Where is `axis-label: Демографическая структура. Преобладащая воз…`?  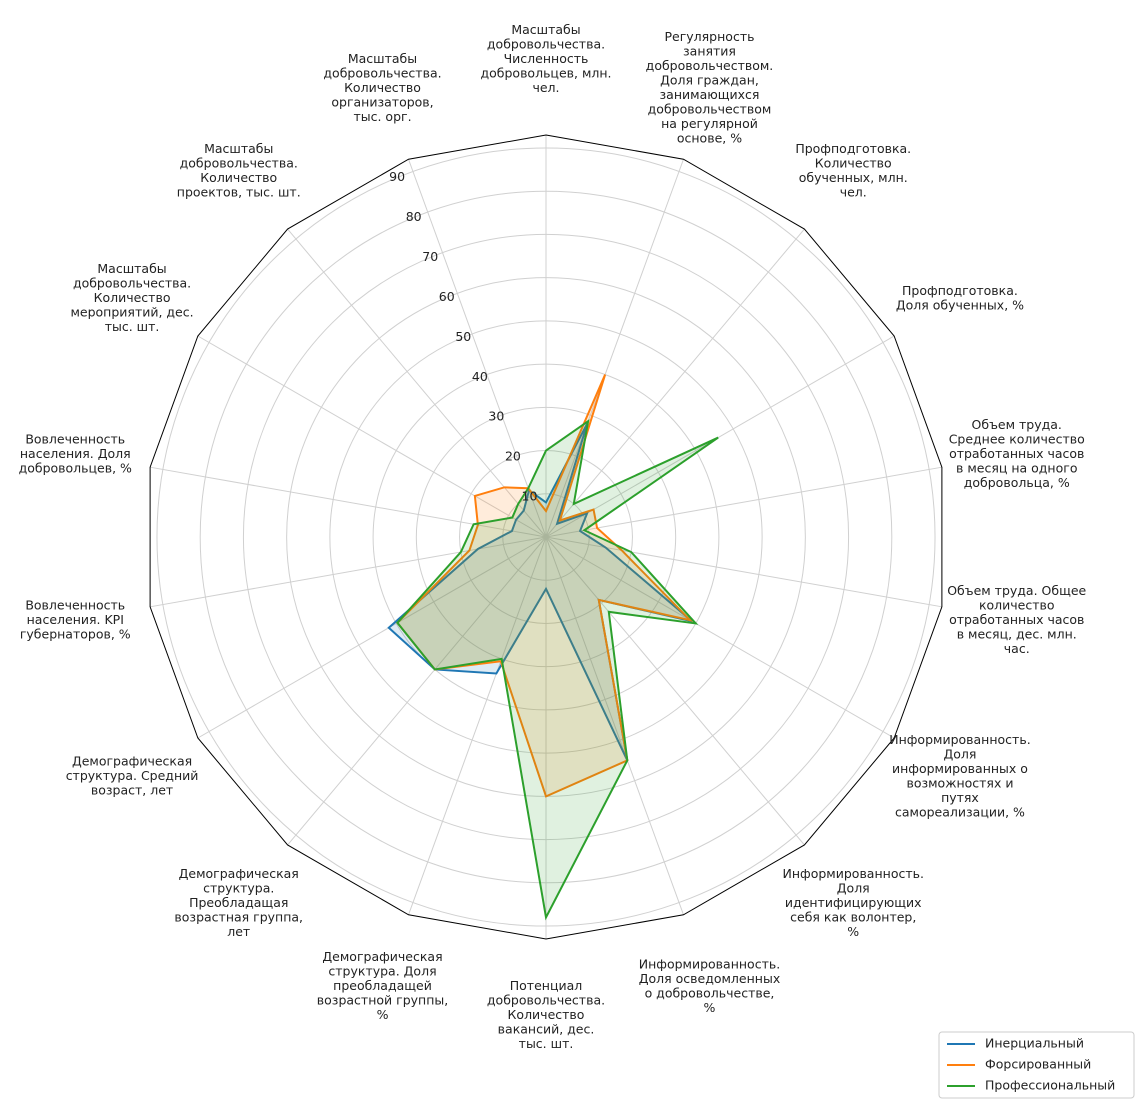
axis-label: Демографическая структура. Преобладащая воз… is located at coordinates (238, 902).